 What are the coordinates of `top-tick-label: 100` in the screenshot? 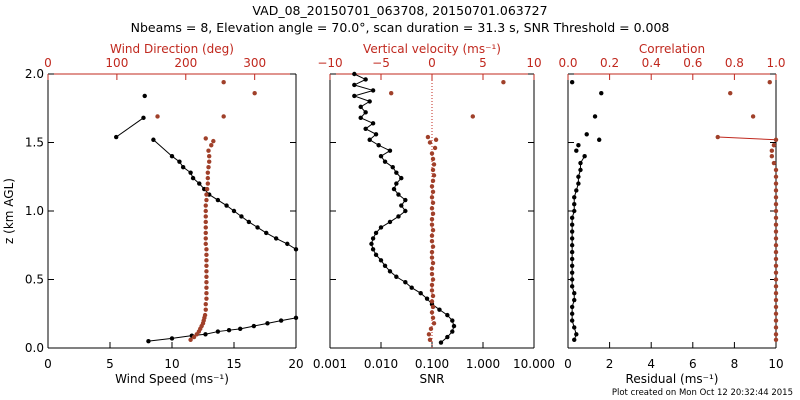 It's located at (116, 63).